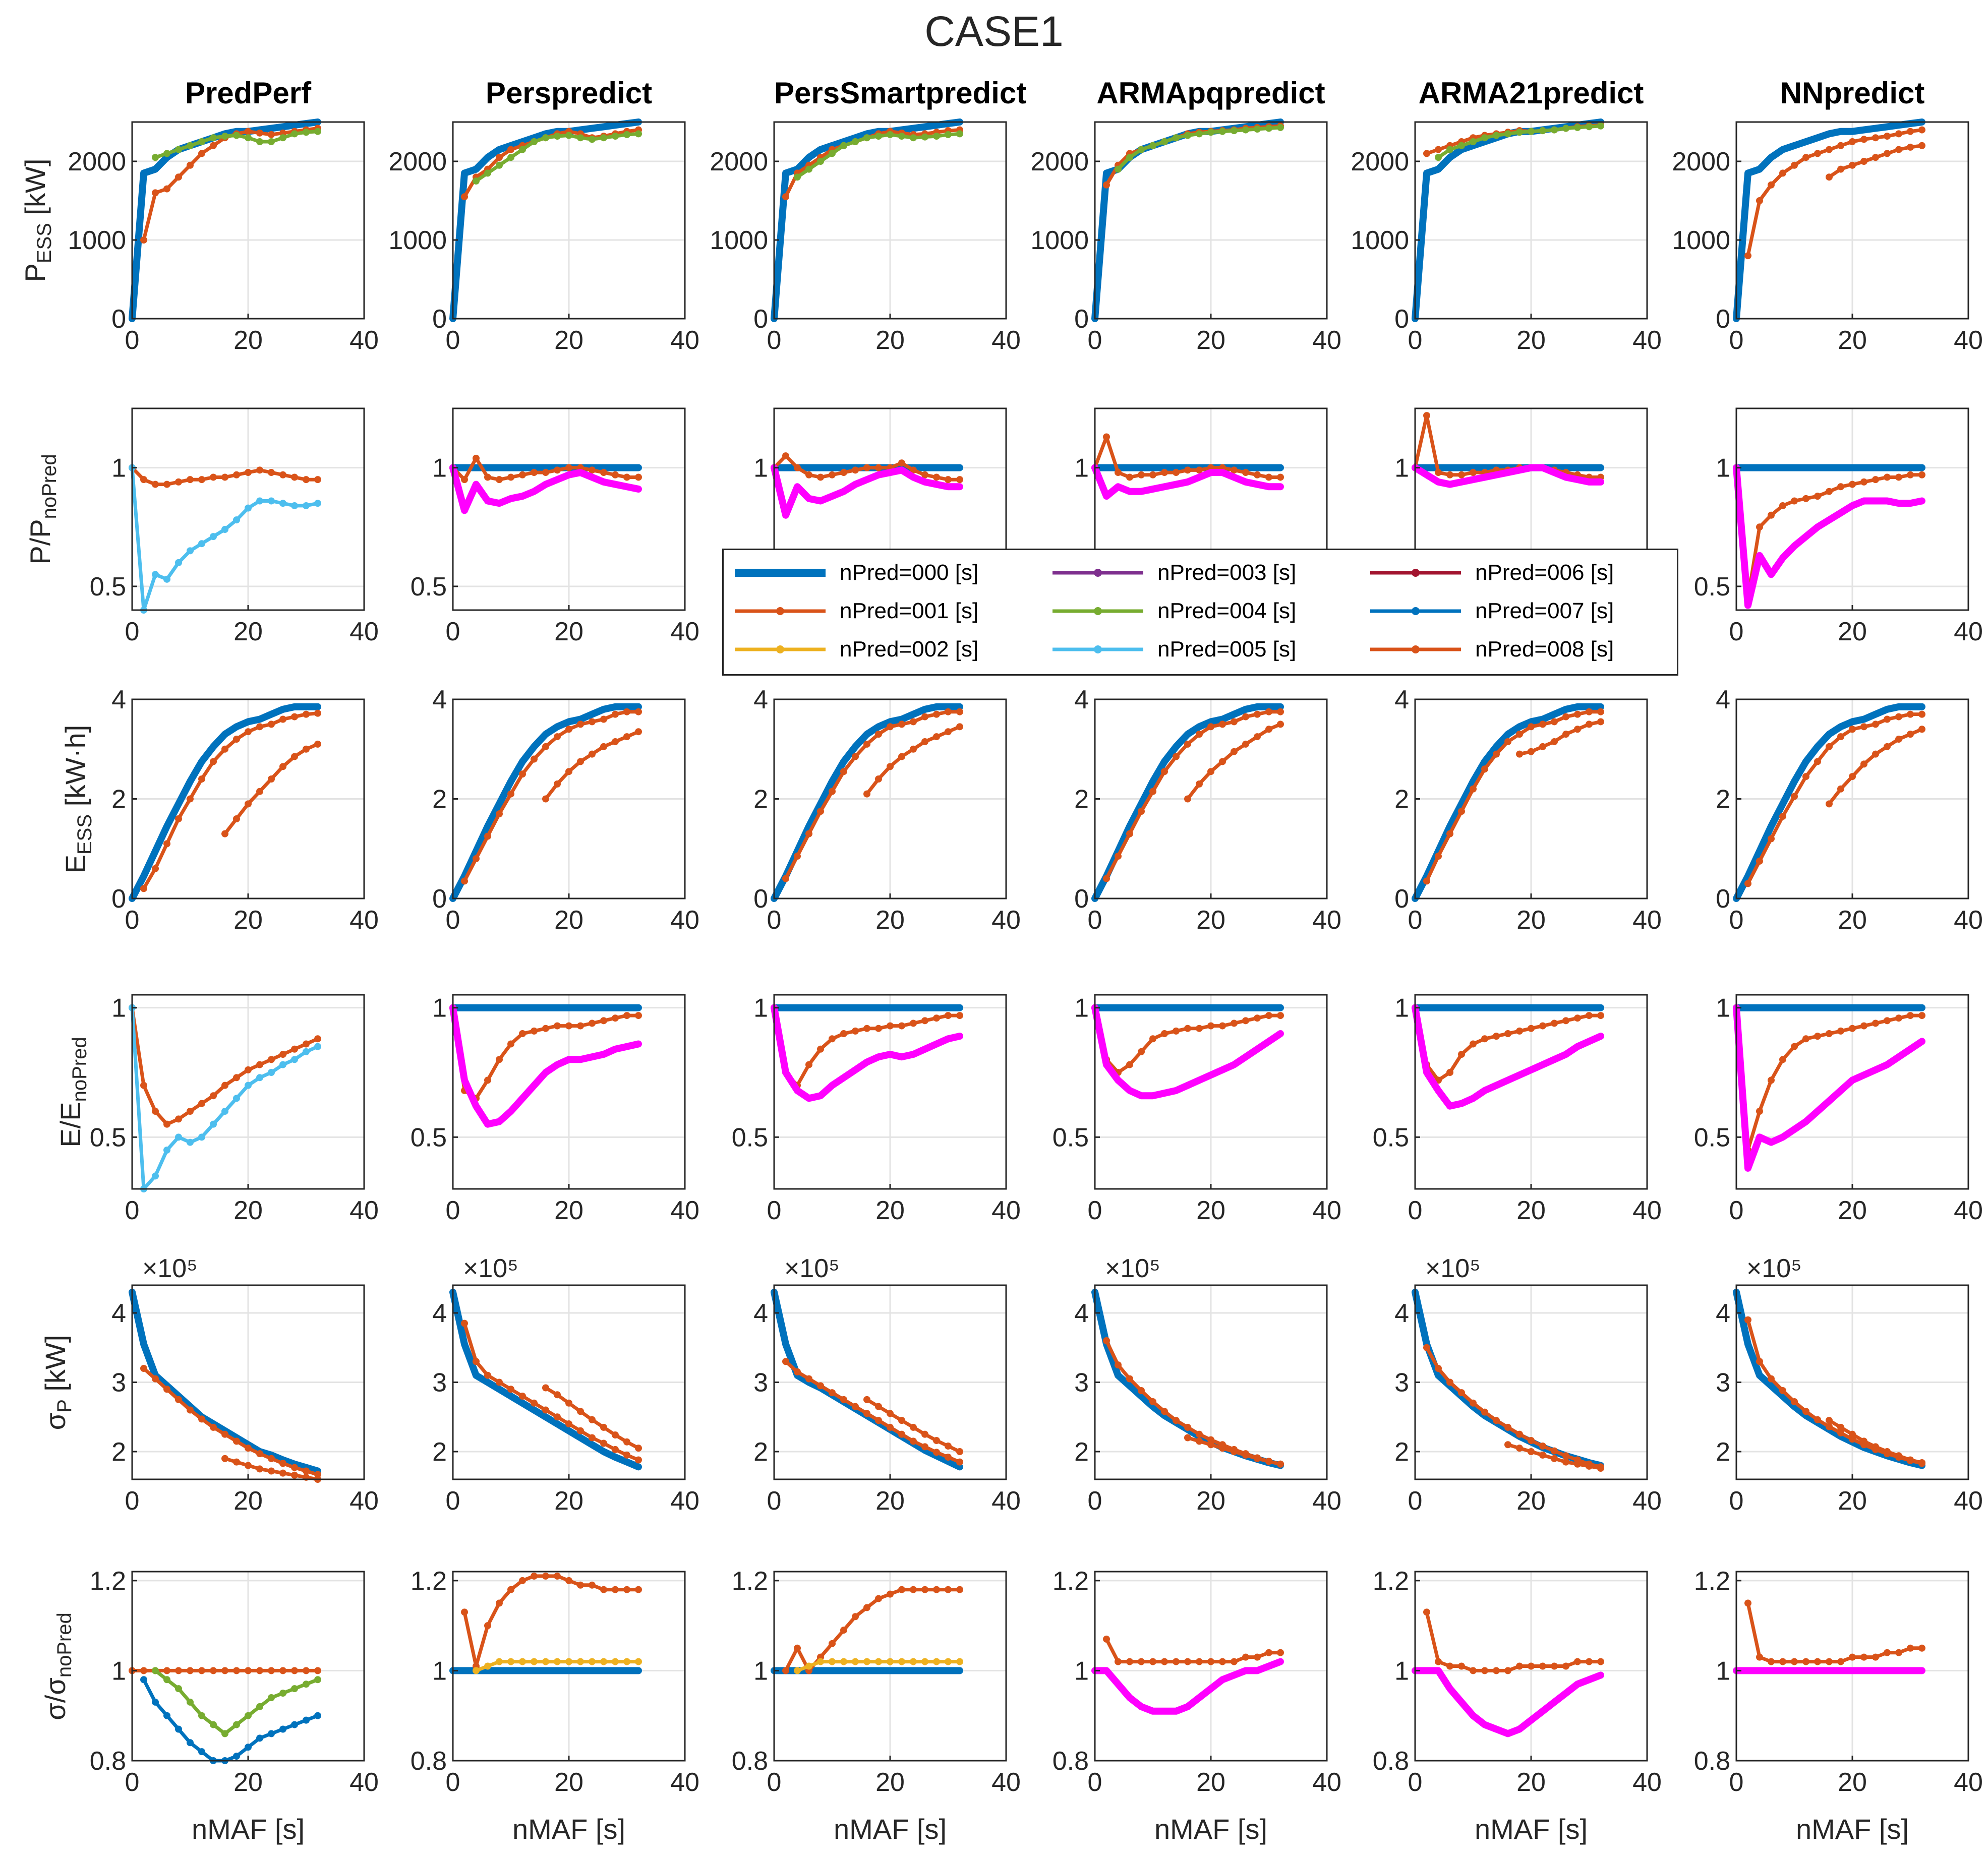  Describe the element at coordinates (108, 1761) in the screenshot. I see `y-tick-label: 0.8` at that location.